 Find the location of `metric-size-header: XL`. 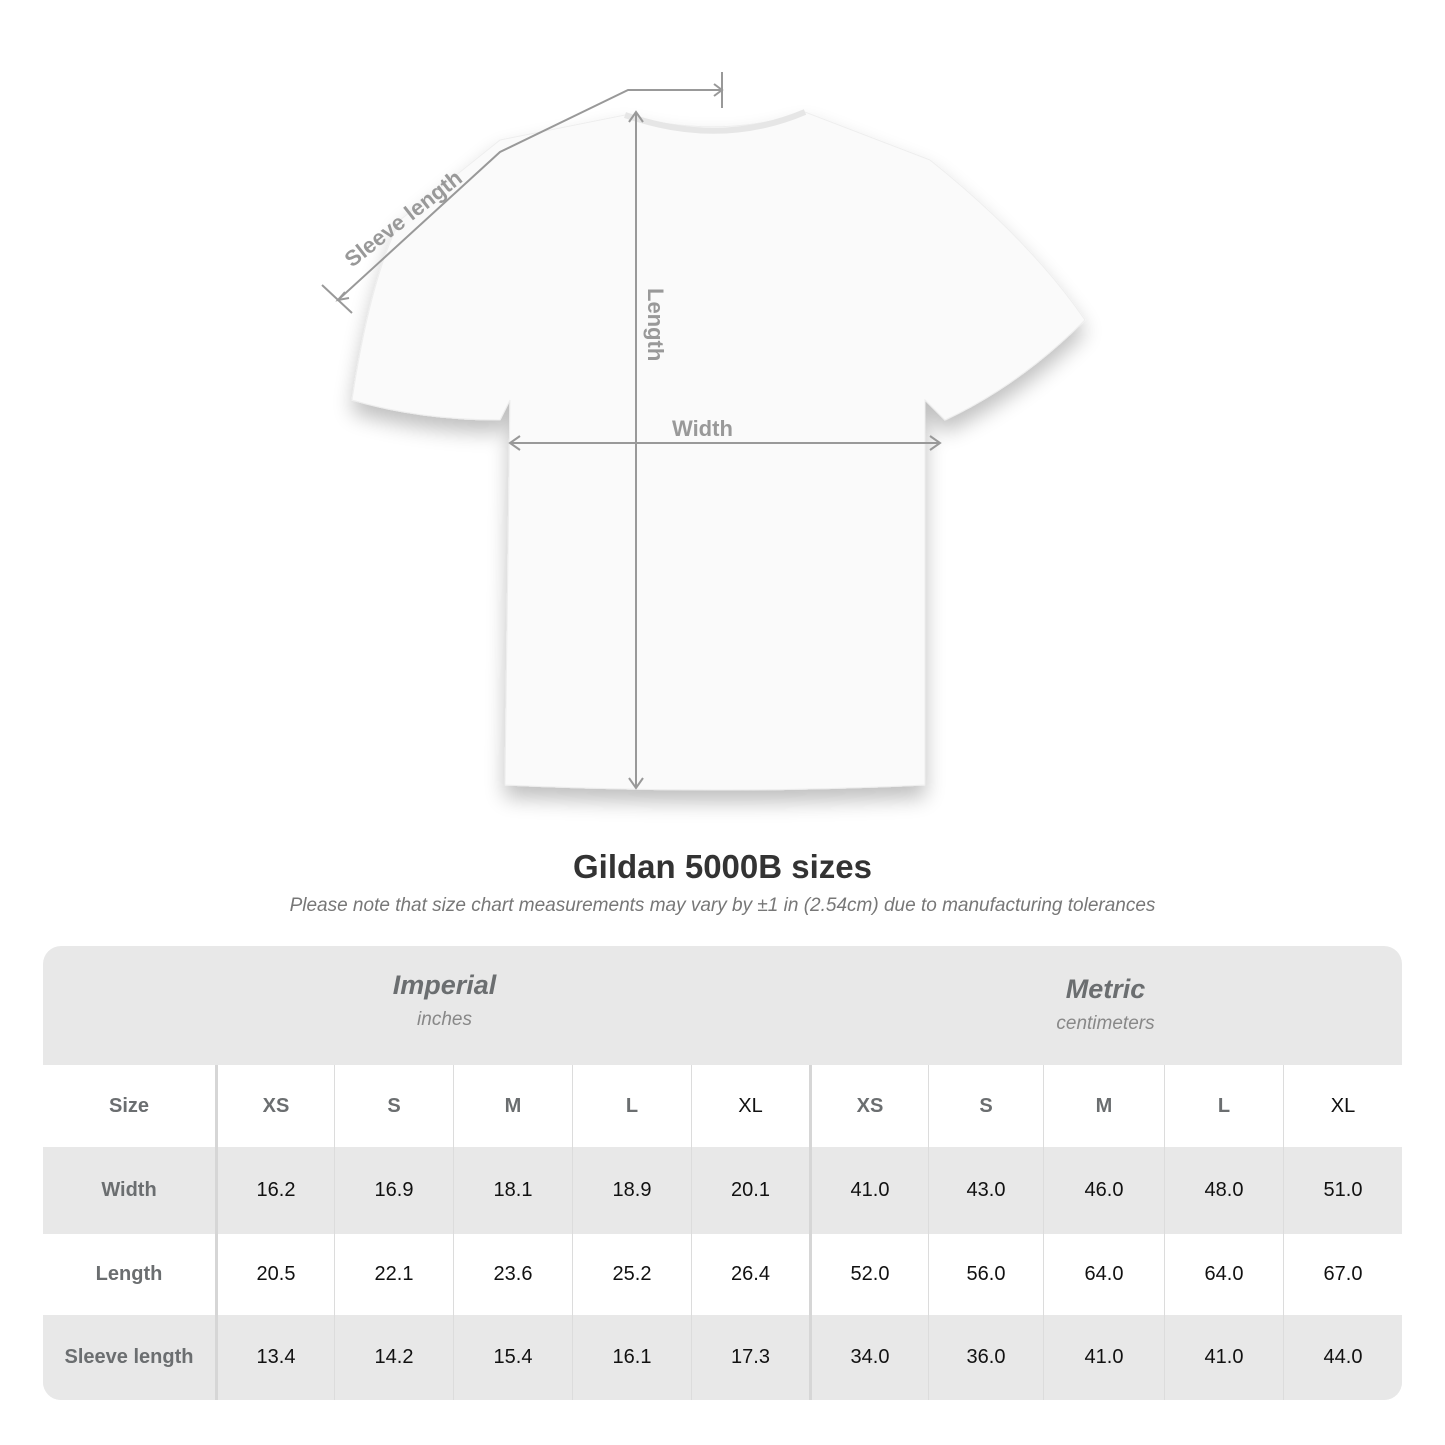

metric-size-header: XL is located at coordinates (1342, 1106).